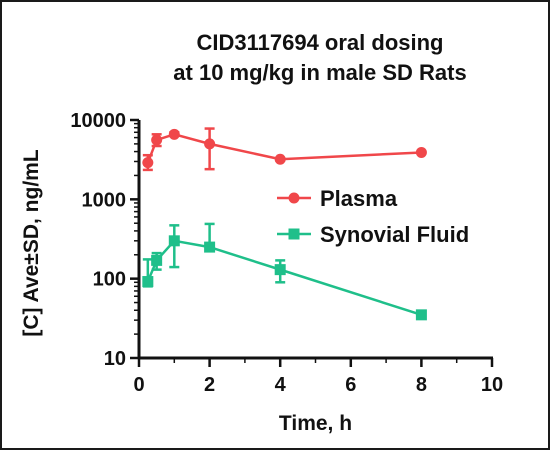 This screenshot has height=450, width=550. I want to click on y-tick-label: 10000, so click(98, 121).